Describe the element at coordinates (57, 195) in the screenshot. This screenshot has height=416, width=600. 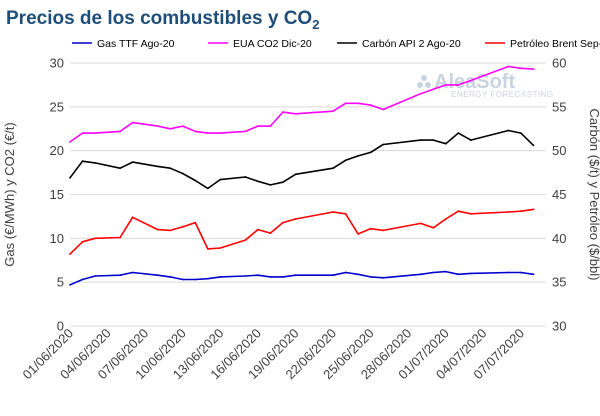
I see `y-axis-left-ticks: 0 5 10 15 20 25 30` at that location.